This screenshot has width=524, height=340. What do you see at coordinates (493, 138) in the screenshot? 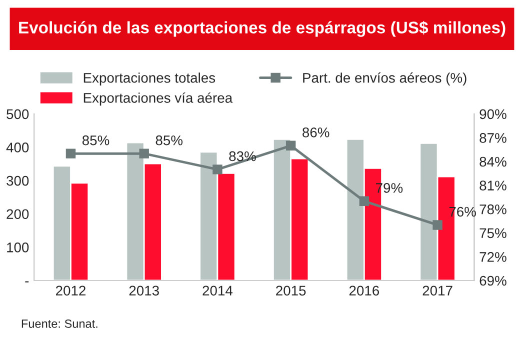
I see `y2-tick-label: 87%` at bounding box center [493, 138].